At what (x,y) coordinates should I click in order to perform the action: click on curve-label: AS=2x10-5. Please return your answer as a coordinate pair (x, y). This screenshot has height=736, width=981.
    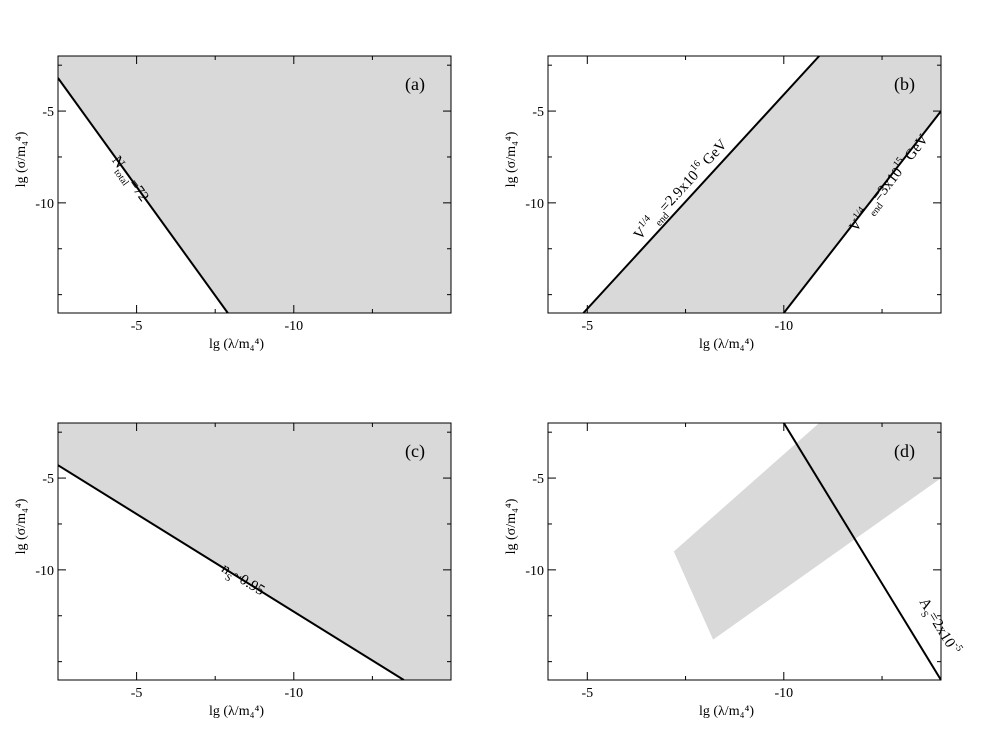
    Looking at the image, I should click on (938, 627).